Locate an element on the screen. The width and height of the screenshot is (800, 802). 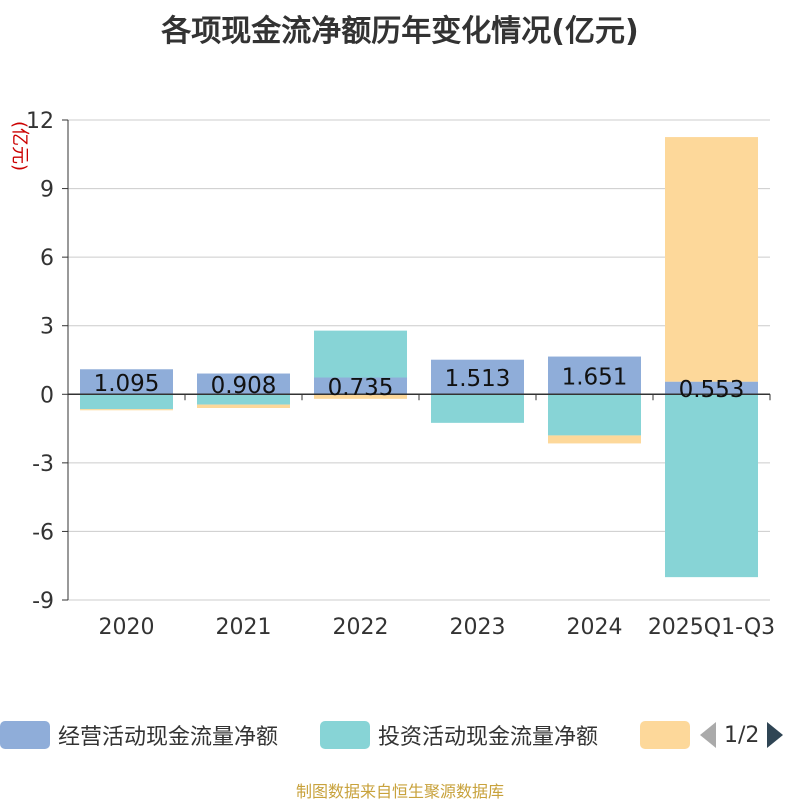
x-tick-label: 2021 is located at coordinates (244, 627).